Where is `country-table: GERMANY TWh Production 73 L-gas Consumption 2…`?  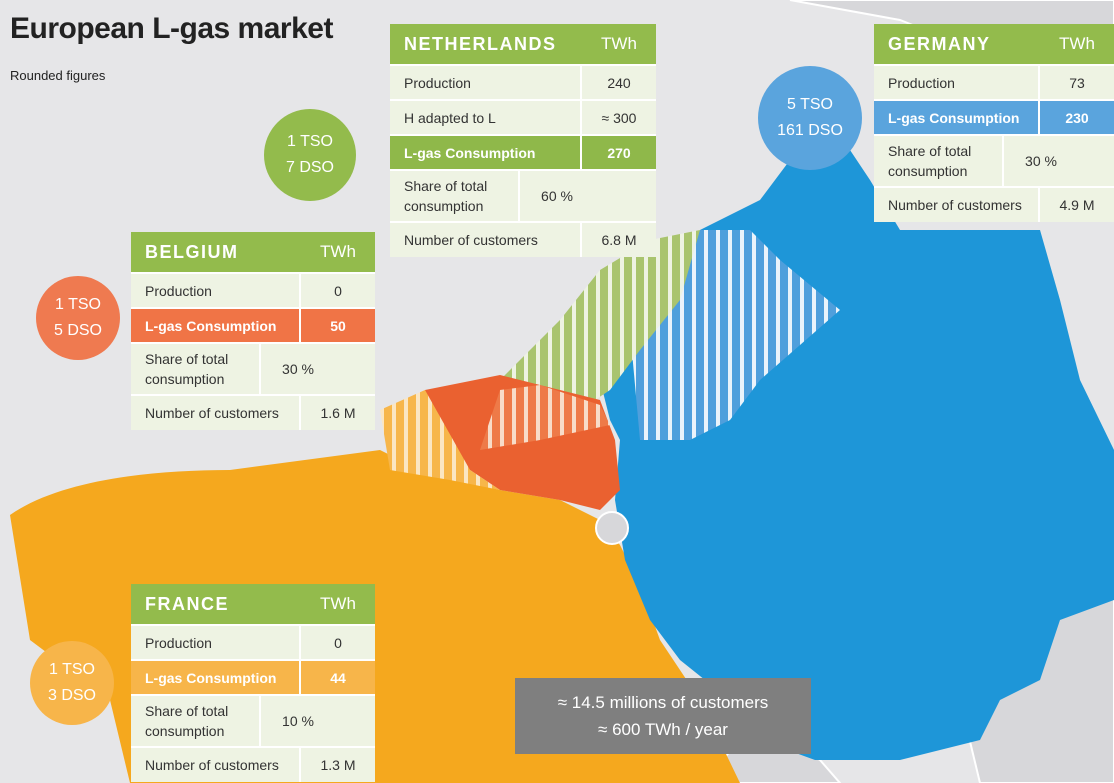 country-table: GERMANY TWh Production 73 L-gas Consumption 2… is located at coordinates (994, 123).